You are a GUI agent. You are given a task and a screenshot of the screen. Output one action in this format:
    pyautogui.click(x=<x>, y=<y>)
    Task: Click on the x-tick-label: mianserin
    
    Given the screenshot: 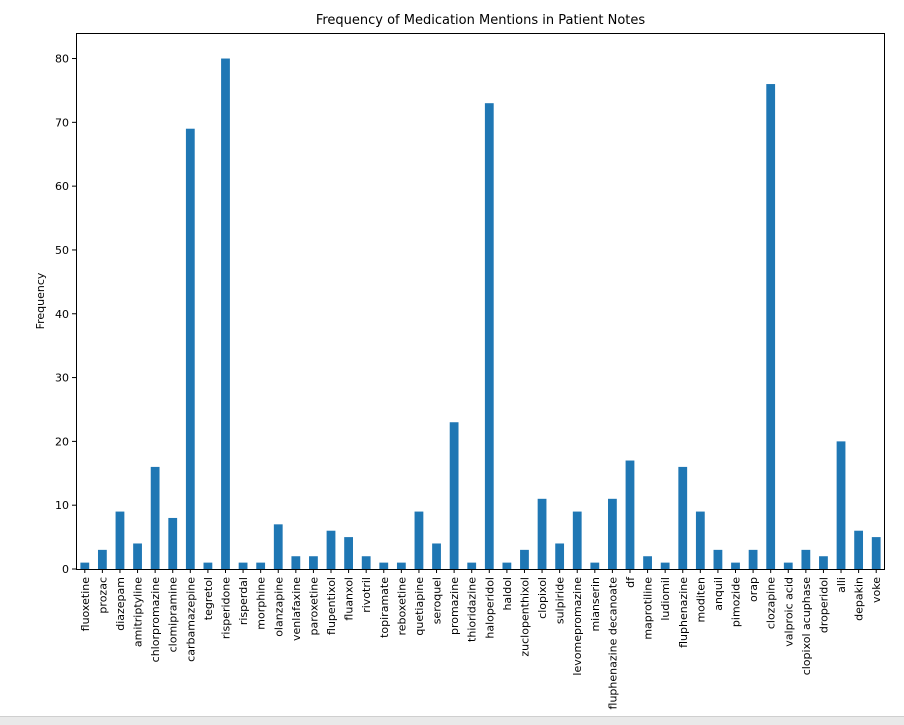 What is the action you would take?
    pyautogui.click(x=595, y=604)
    